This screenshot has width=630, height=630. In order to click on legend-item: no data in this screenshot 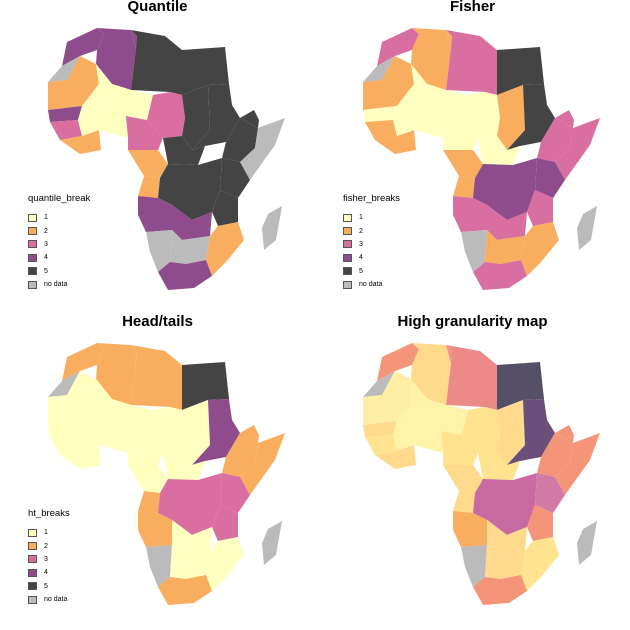, I will do `click(59, 284)`.